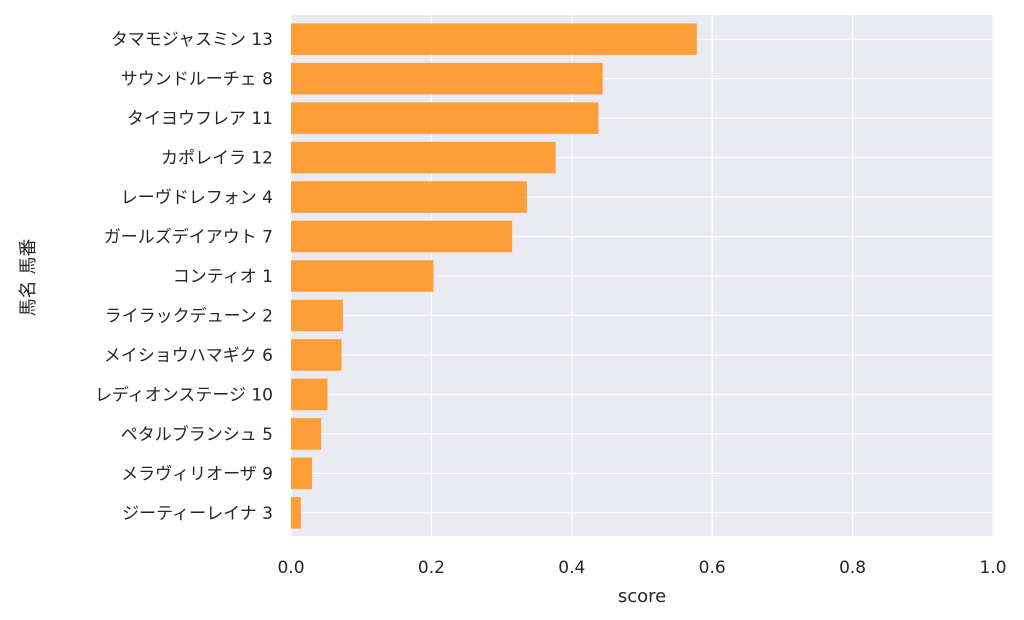  I want to click on x-tick-label: 0.0, so click(290, 568).